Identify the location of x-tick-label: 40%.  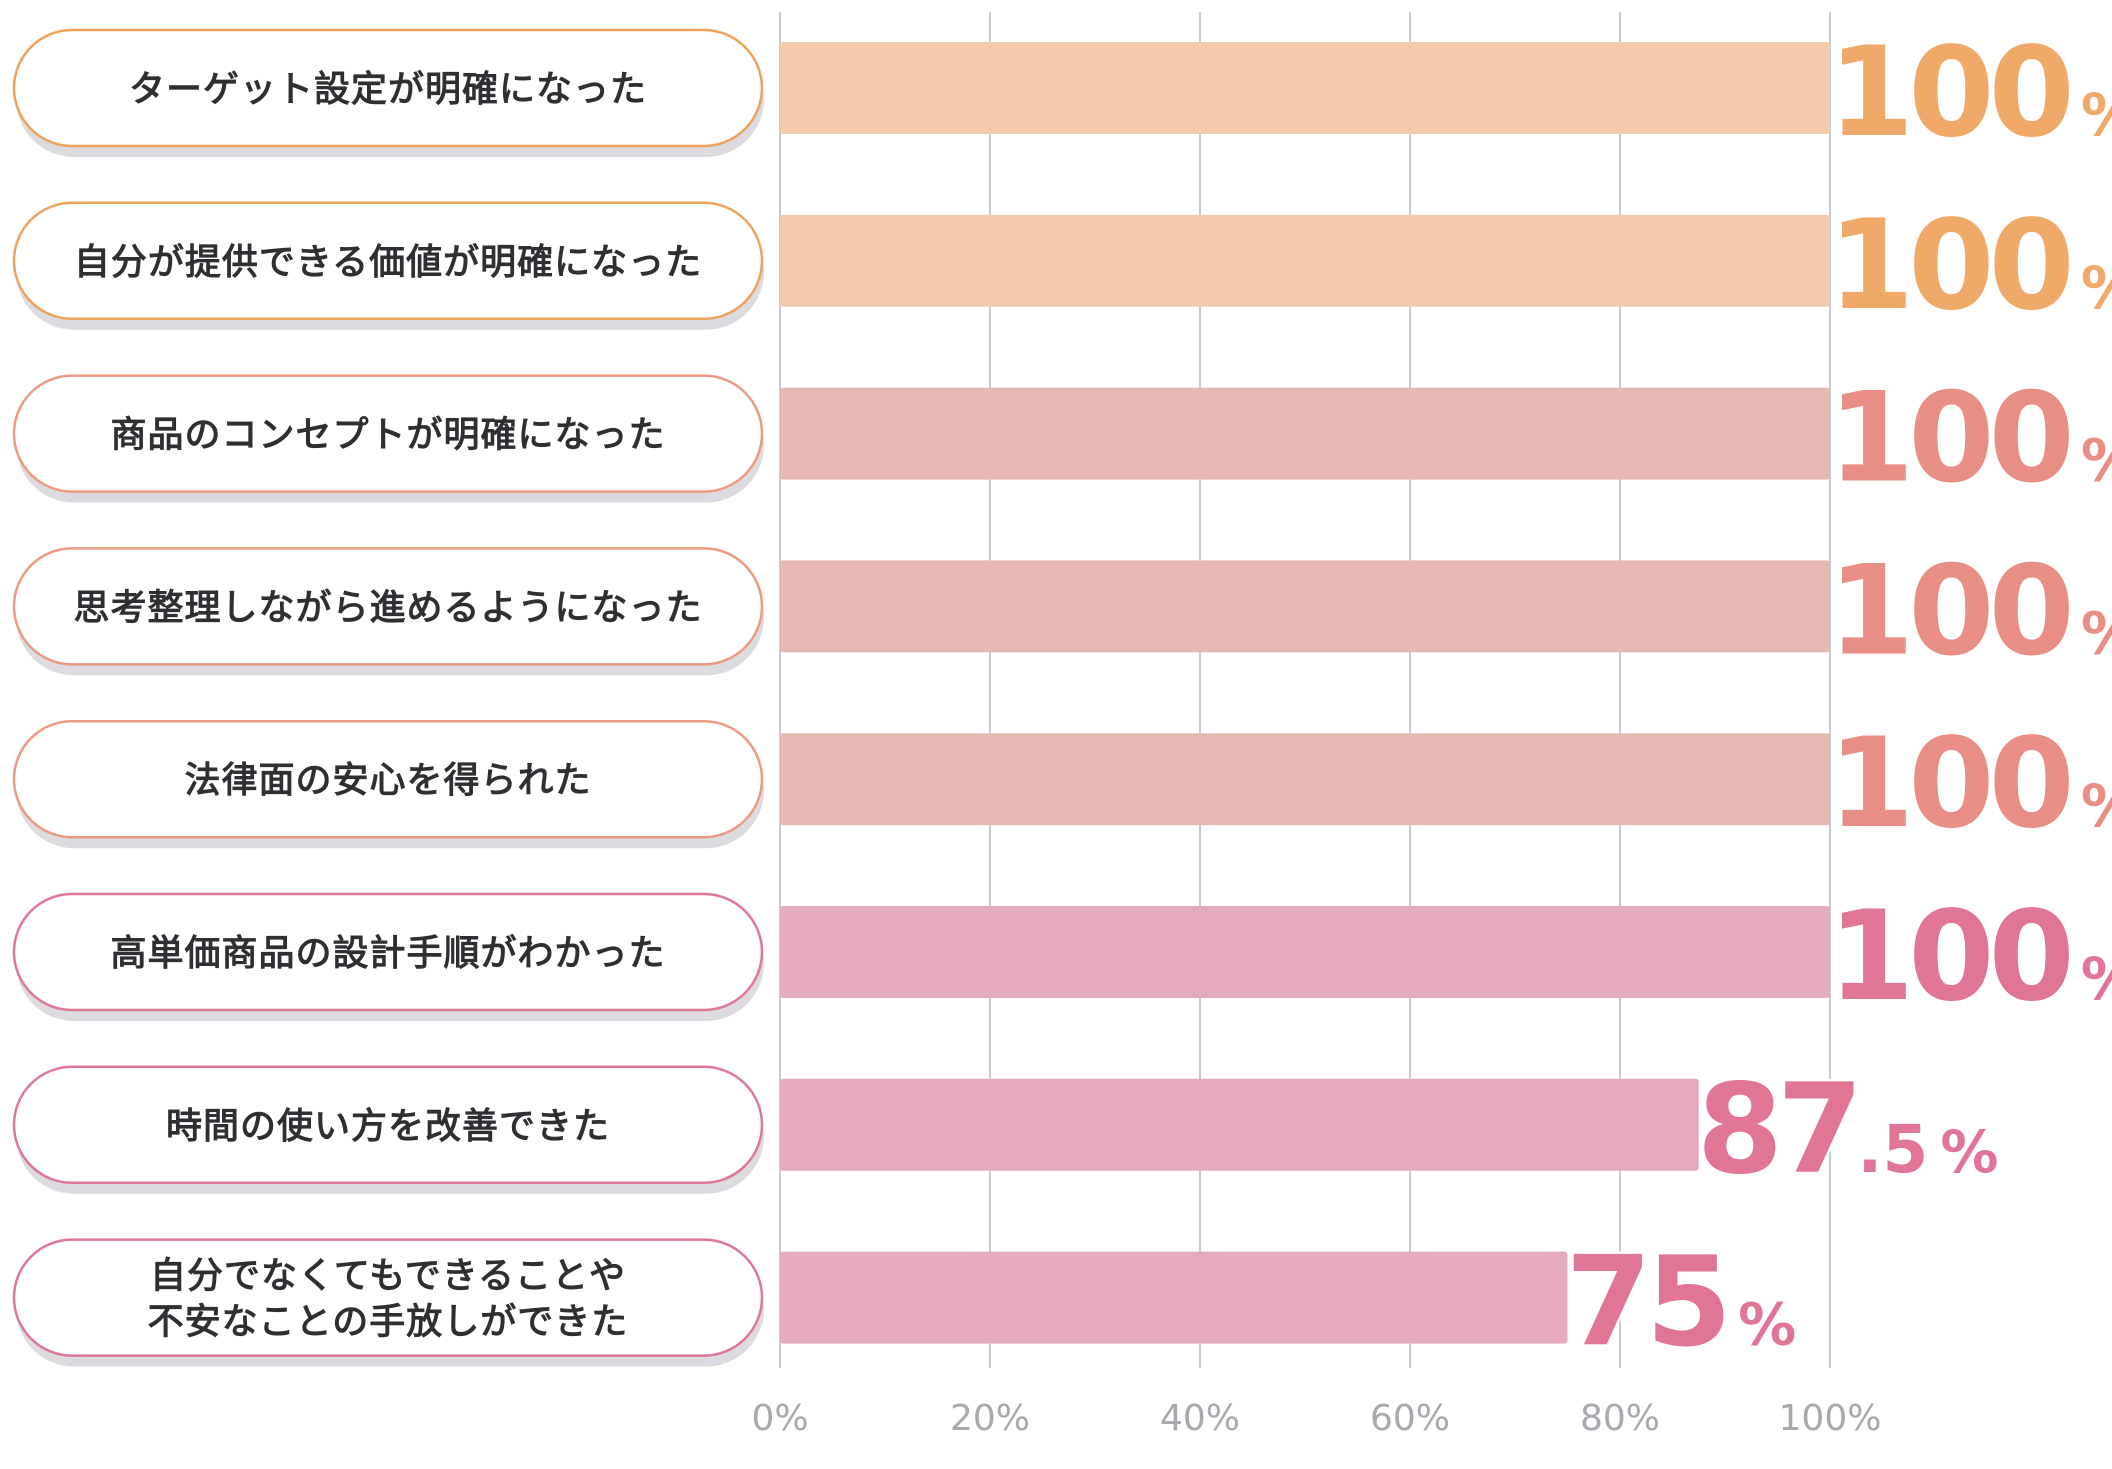
(1200, 1418).